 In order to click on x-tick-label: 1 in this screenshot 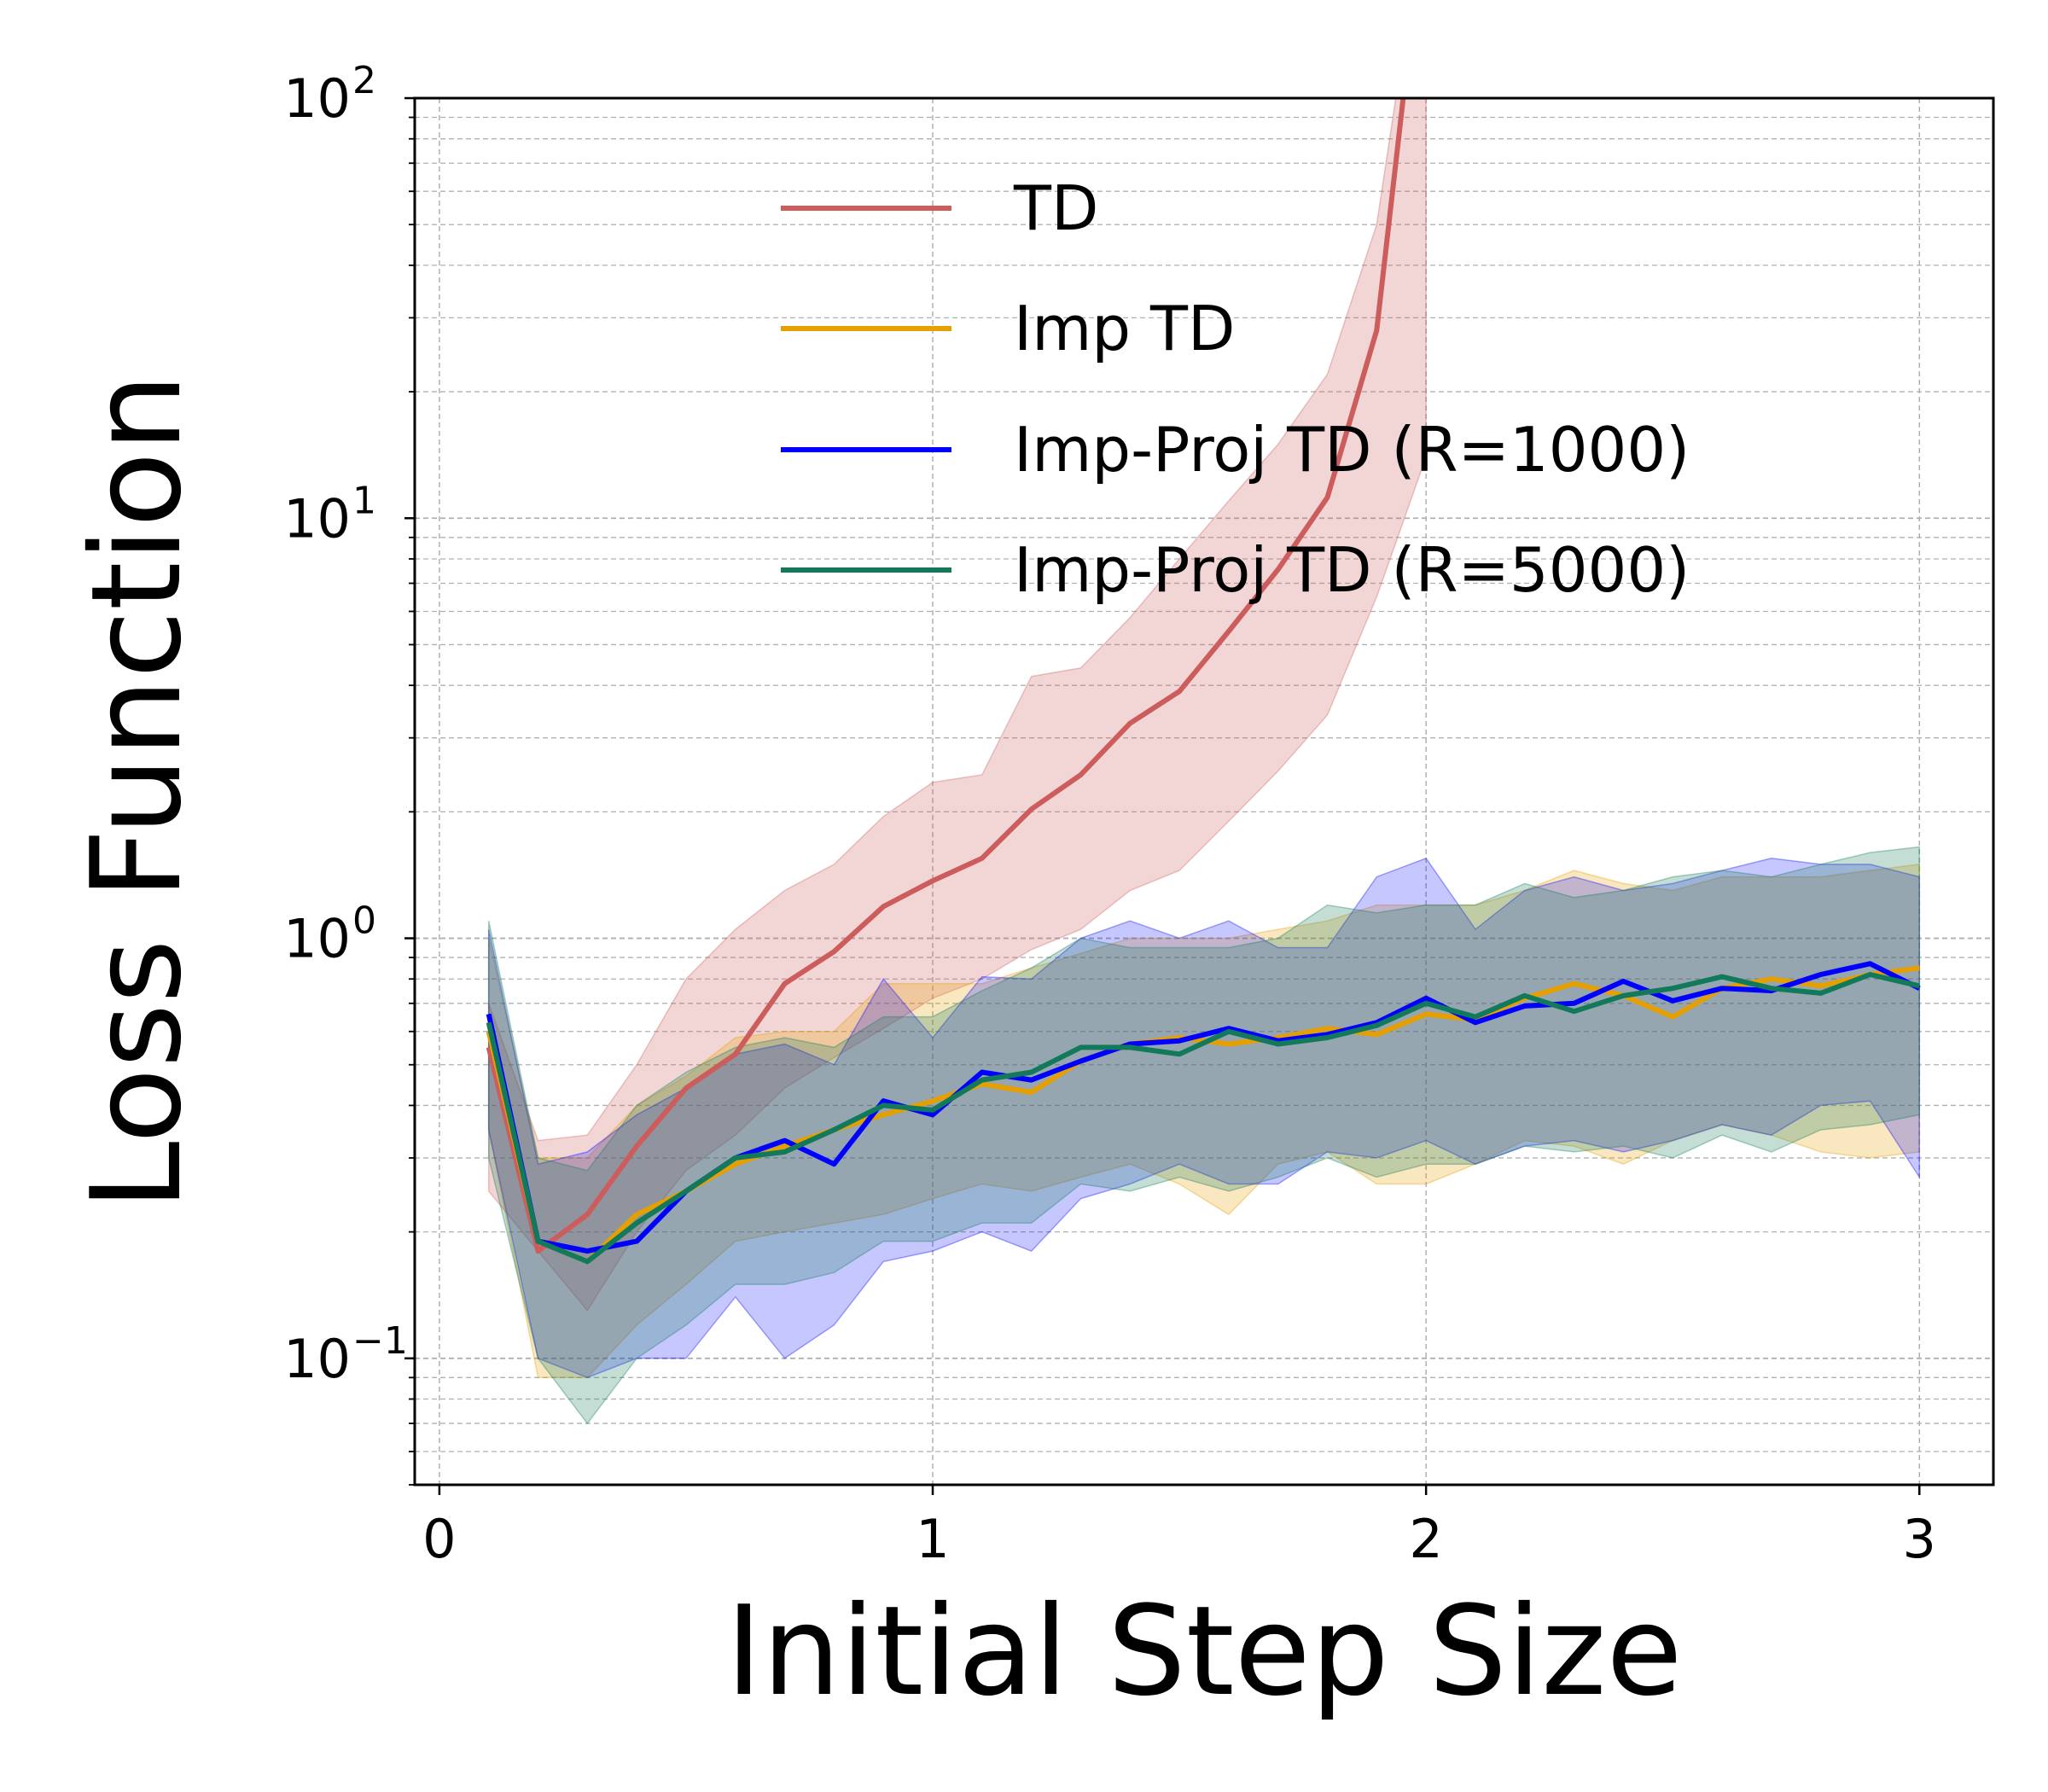, I will do `click(933, 1539)`.